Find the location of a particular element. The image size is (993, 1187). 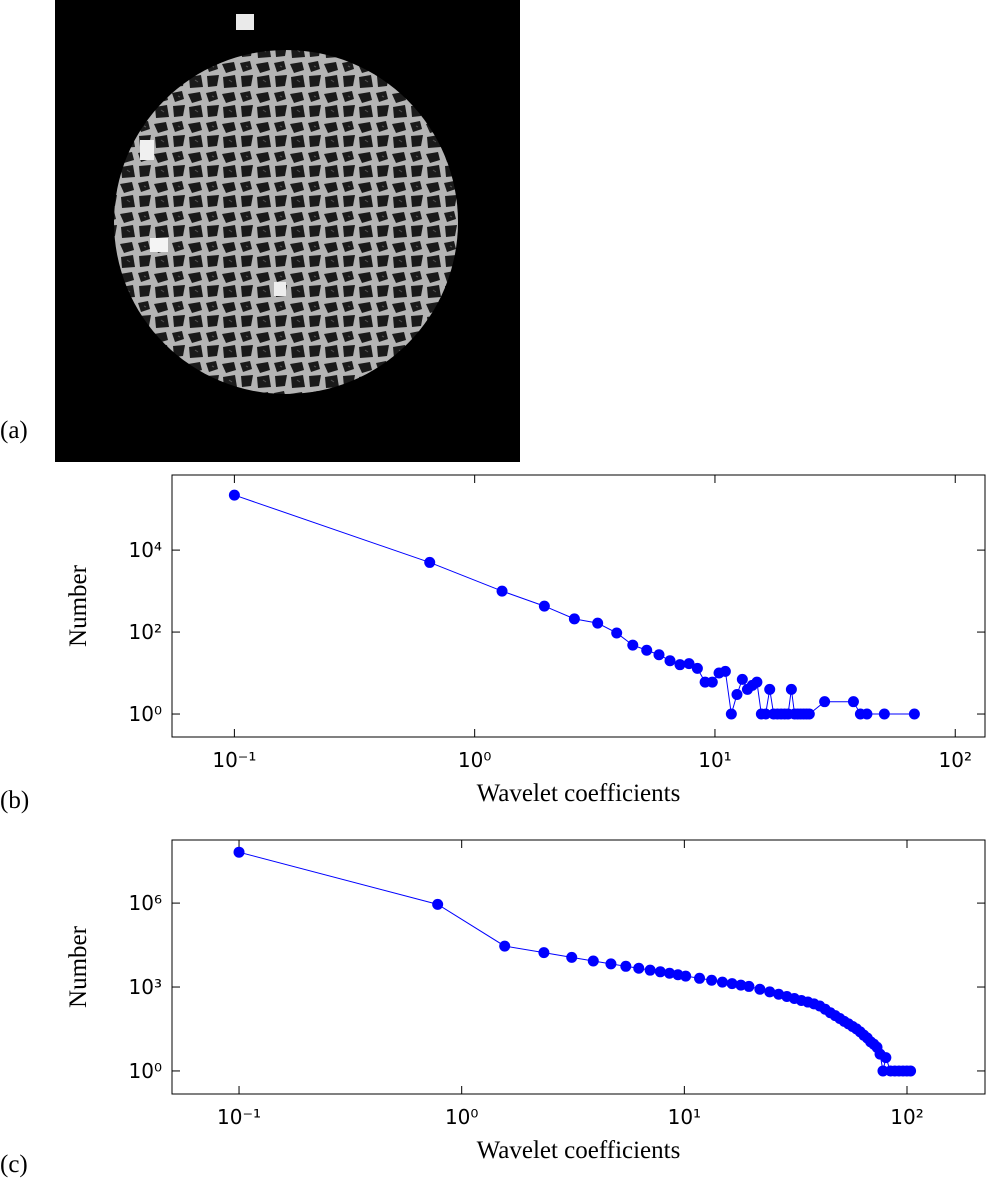

y-tick-label: 10² is located at coordinates (145, 632).